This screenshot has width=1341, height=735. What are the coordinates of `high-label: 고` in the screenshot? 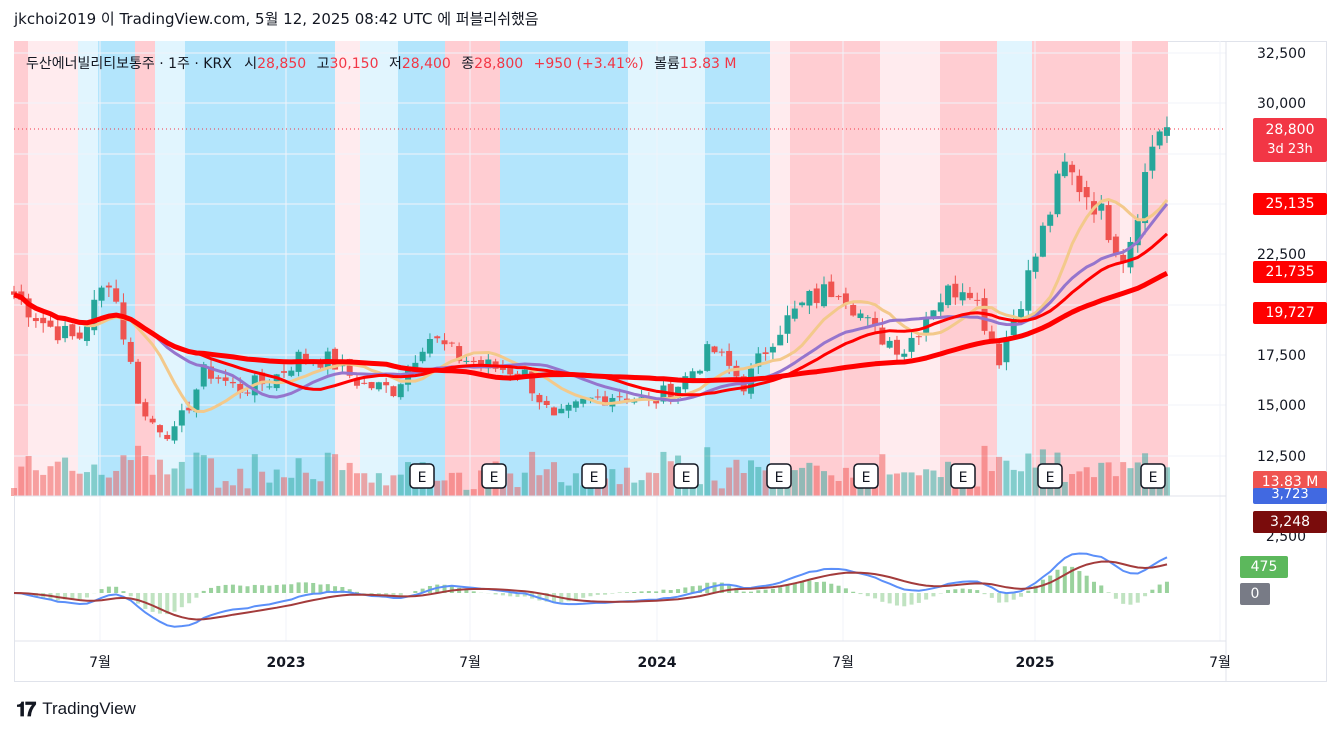 It's located at (323, 64).